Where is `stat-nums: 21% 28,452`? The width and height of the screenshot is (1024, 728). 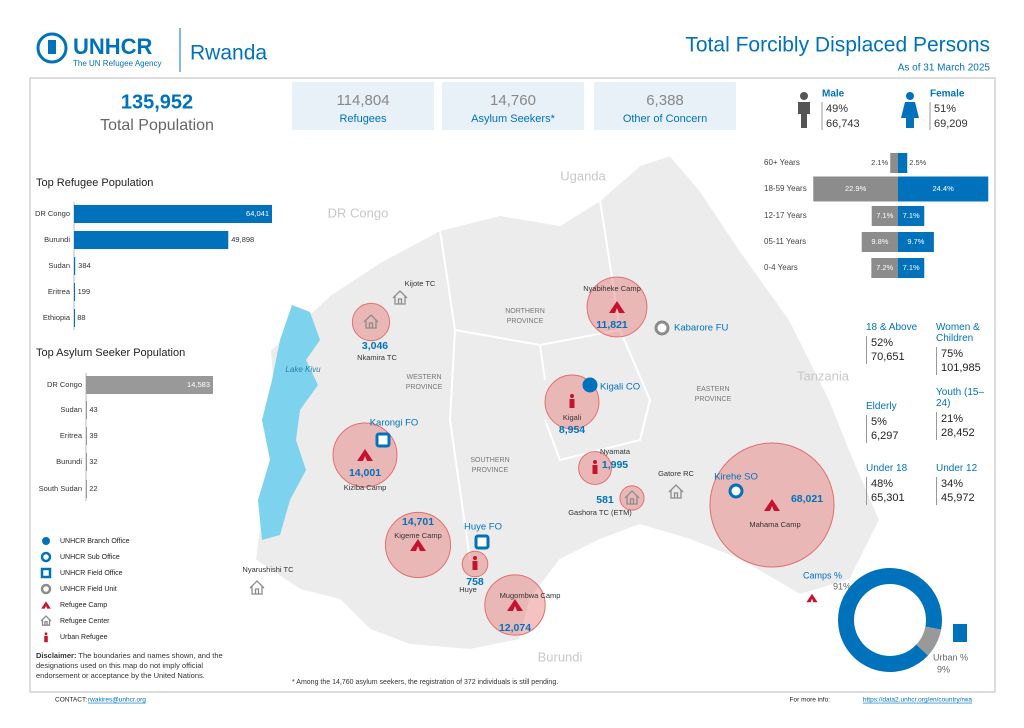 stat-nums: 21% 28,452 is located at coordinates (967, 426).